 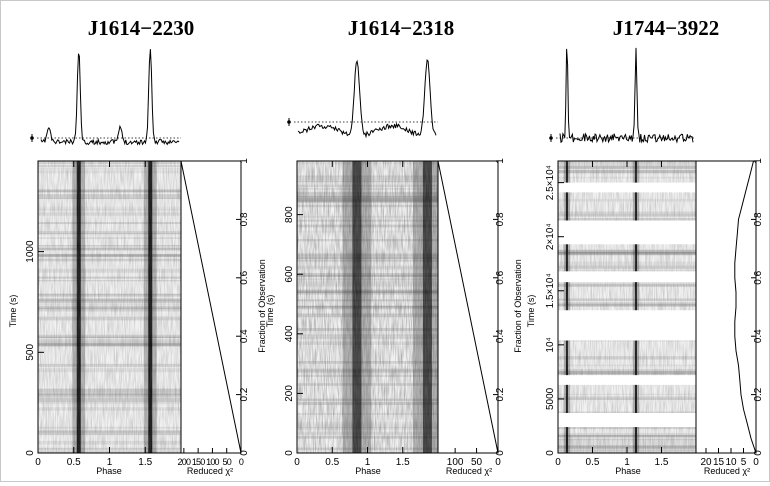 I want to click on panel3-x-tick-label-2: 1, so click(x=627, y=462).